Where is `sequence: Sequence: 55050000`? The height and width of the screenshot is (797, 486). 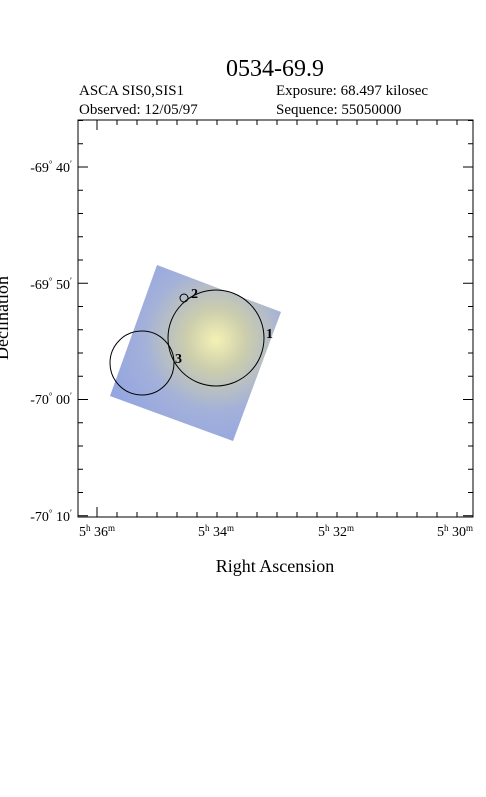
sequence: Sequence: 55050000 is located at coordinates (338, 110).